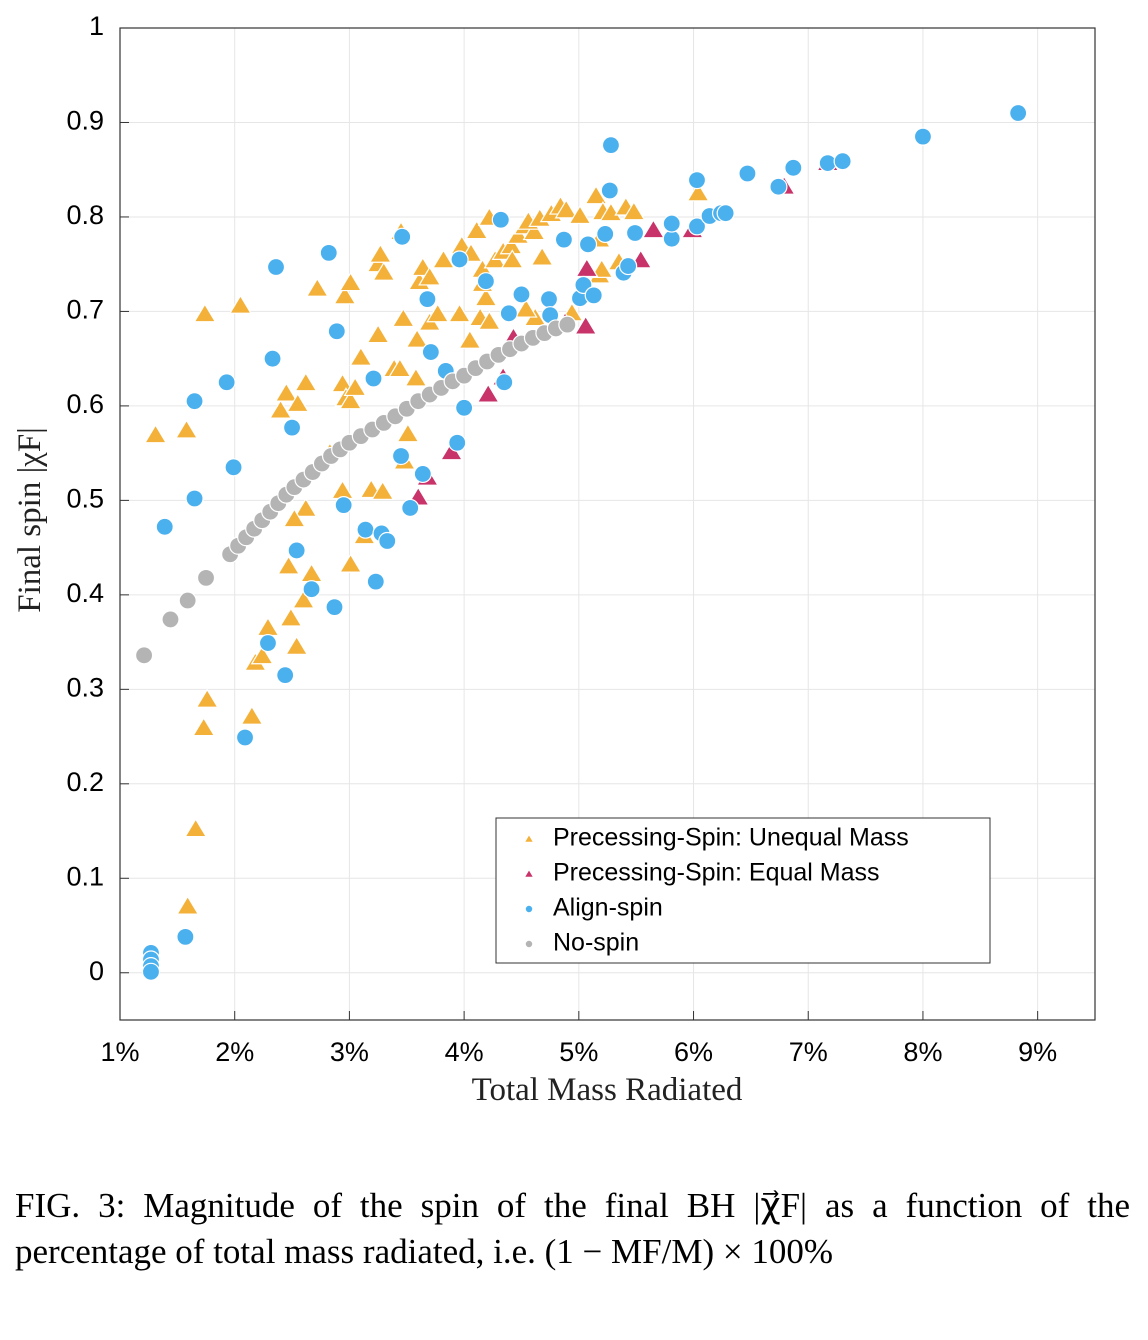 The image size is (1148, 1340). What do you see at coordinates (30, 520) in the screenshot?
I see `y-axis-label: Final spin |χF|` at bounding box center [30, 520].